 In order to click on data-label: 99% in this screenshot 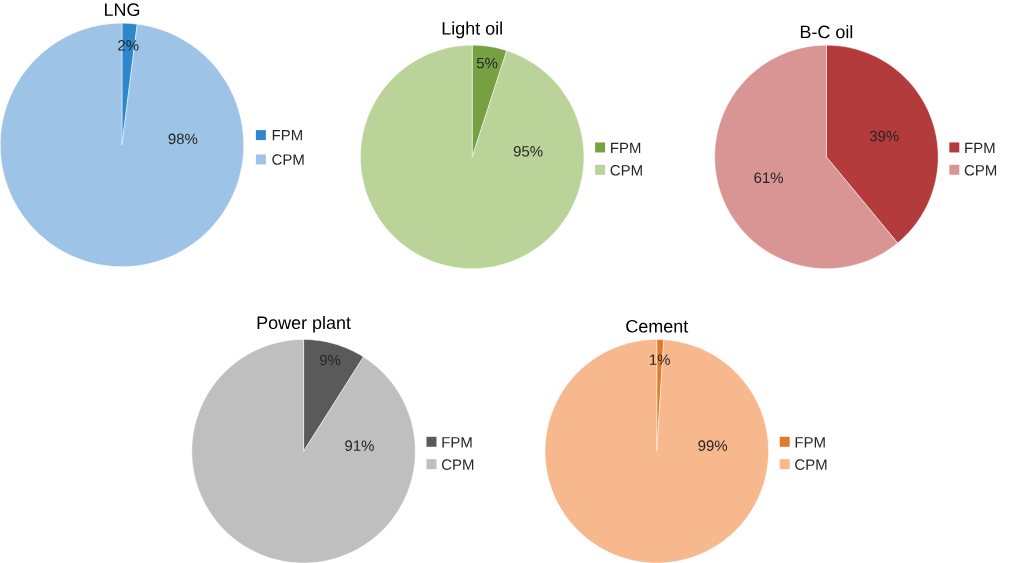, I will do `click(713, 445)`.